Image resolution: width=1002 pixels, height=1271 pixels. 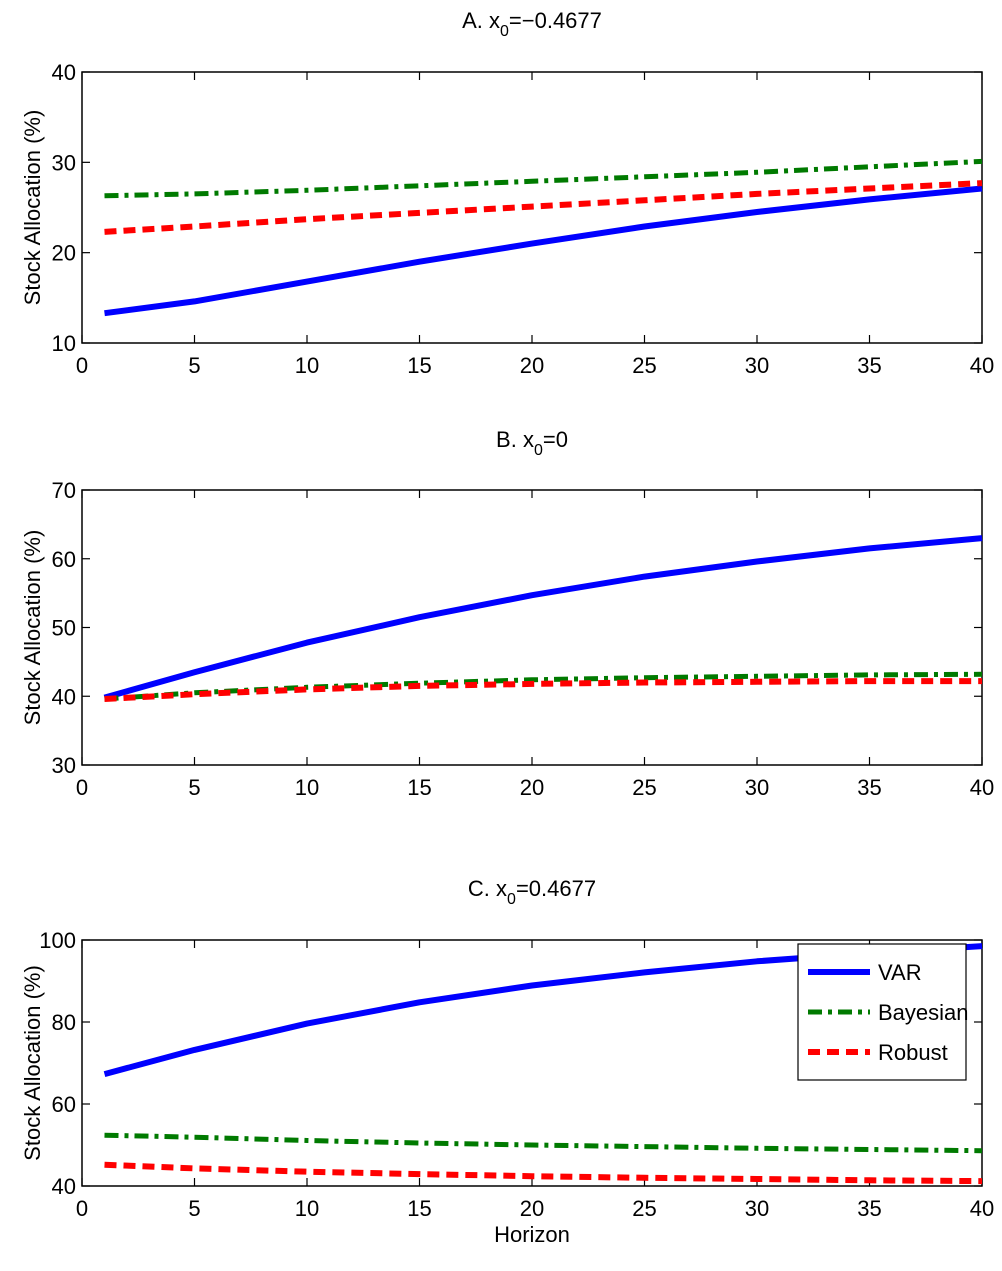 I want to click on chart-title: A. x0=−0.4677, so click(x=532, y=24).